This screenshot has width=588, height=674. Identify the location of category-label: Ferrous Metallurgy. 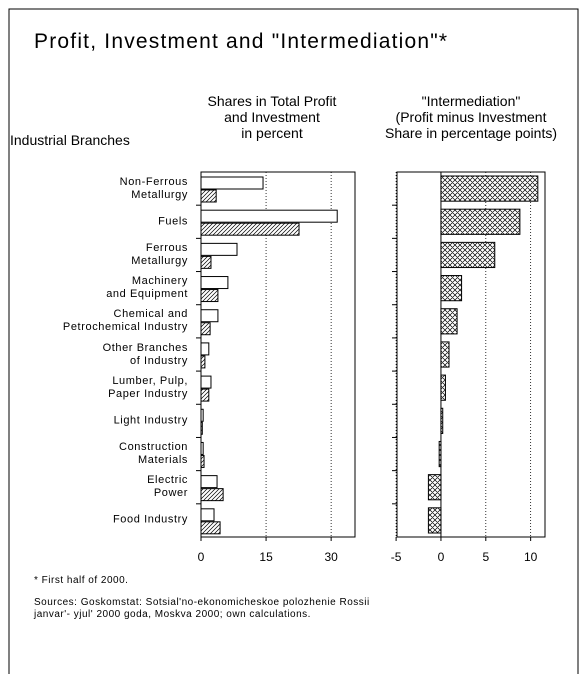
(159, 254).